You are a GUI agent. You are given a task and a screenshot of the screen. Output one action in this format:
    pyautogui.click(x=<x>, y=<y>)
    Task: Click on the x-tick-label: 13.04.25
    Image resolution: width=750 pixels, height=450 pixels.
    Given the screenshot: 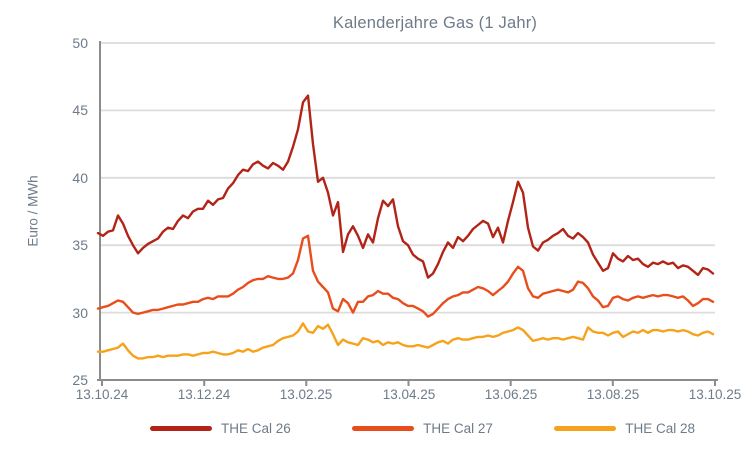 What is the action you would take?
    pyautogui.click(x=409, y=394)
    